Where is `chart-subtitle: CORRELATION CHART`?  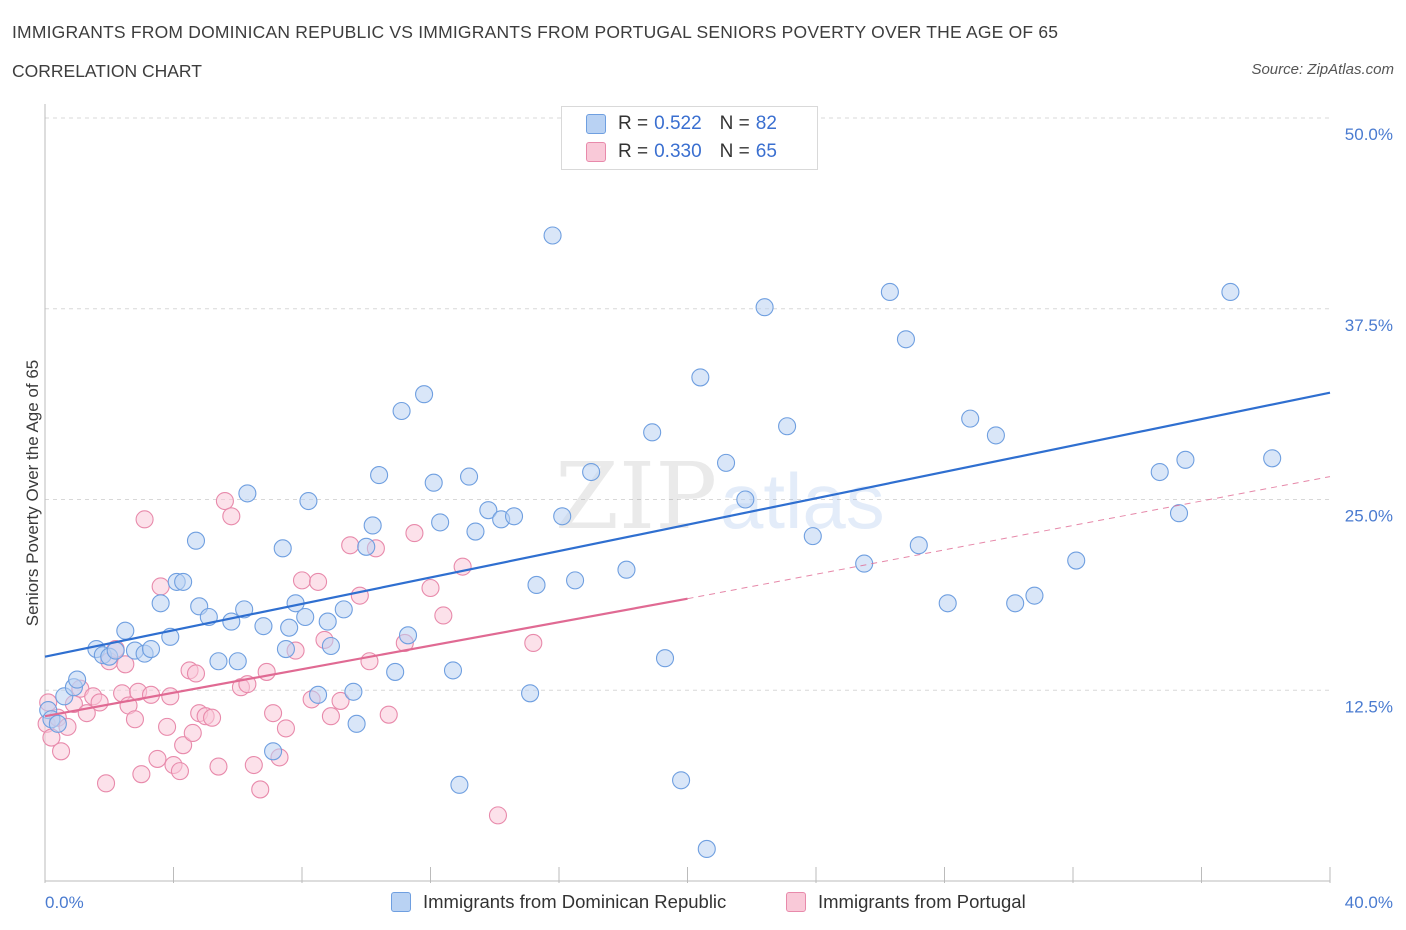 chart-subtitle: CORRELATION CHART is located at coordinates (107, 71).